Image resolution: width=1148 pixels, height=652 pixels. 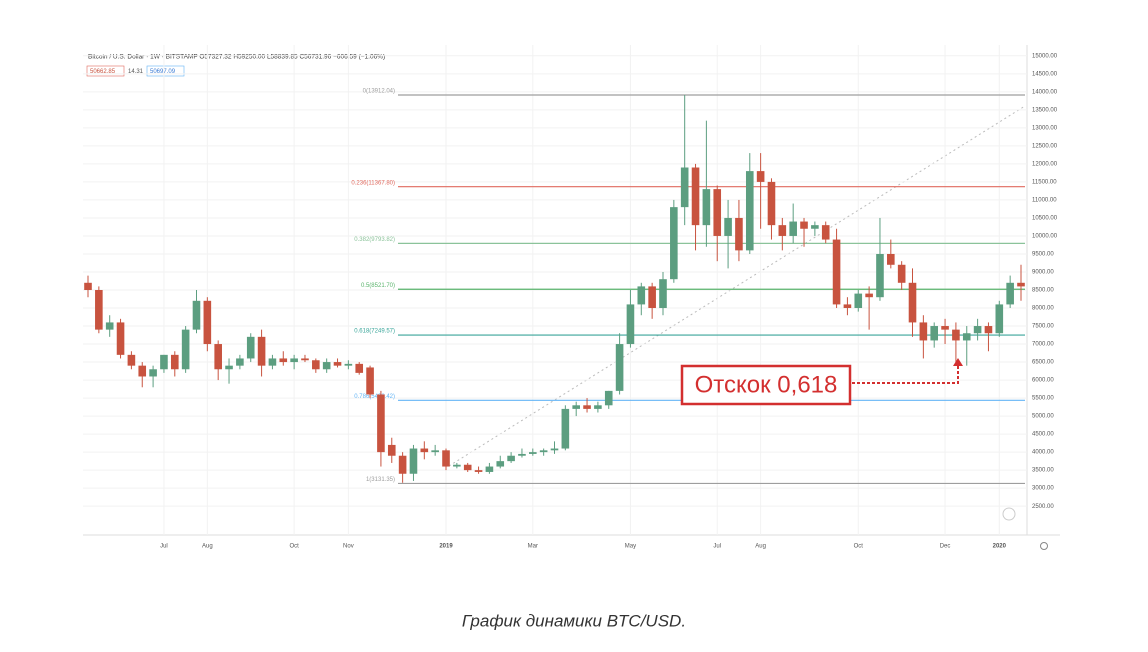 What do you see at coordinates (1044, 182) in the screenshot?
I see `y-tick-label: 11500.00` at bounding box center [1044, 182].